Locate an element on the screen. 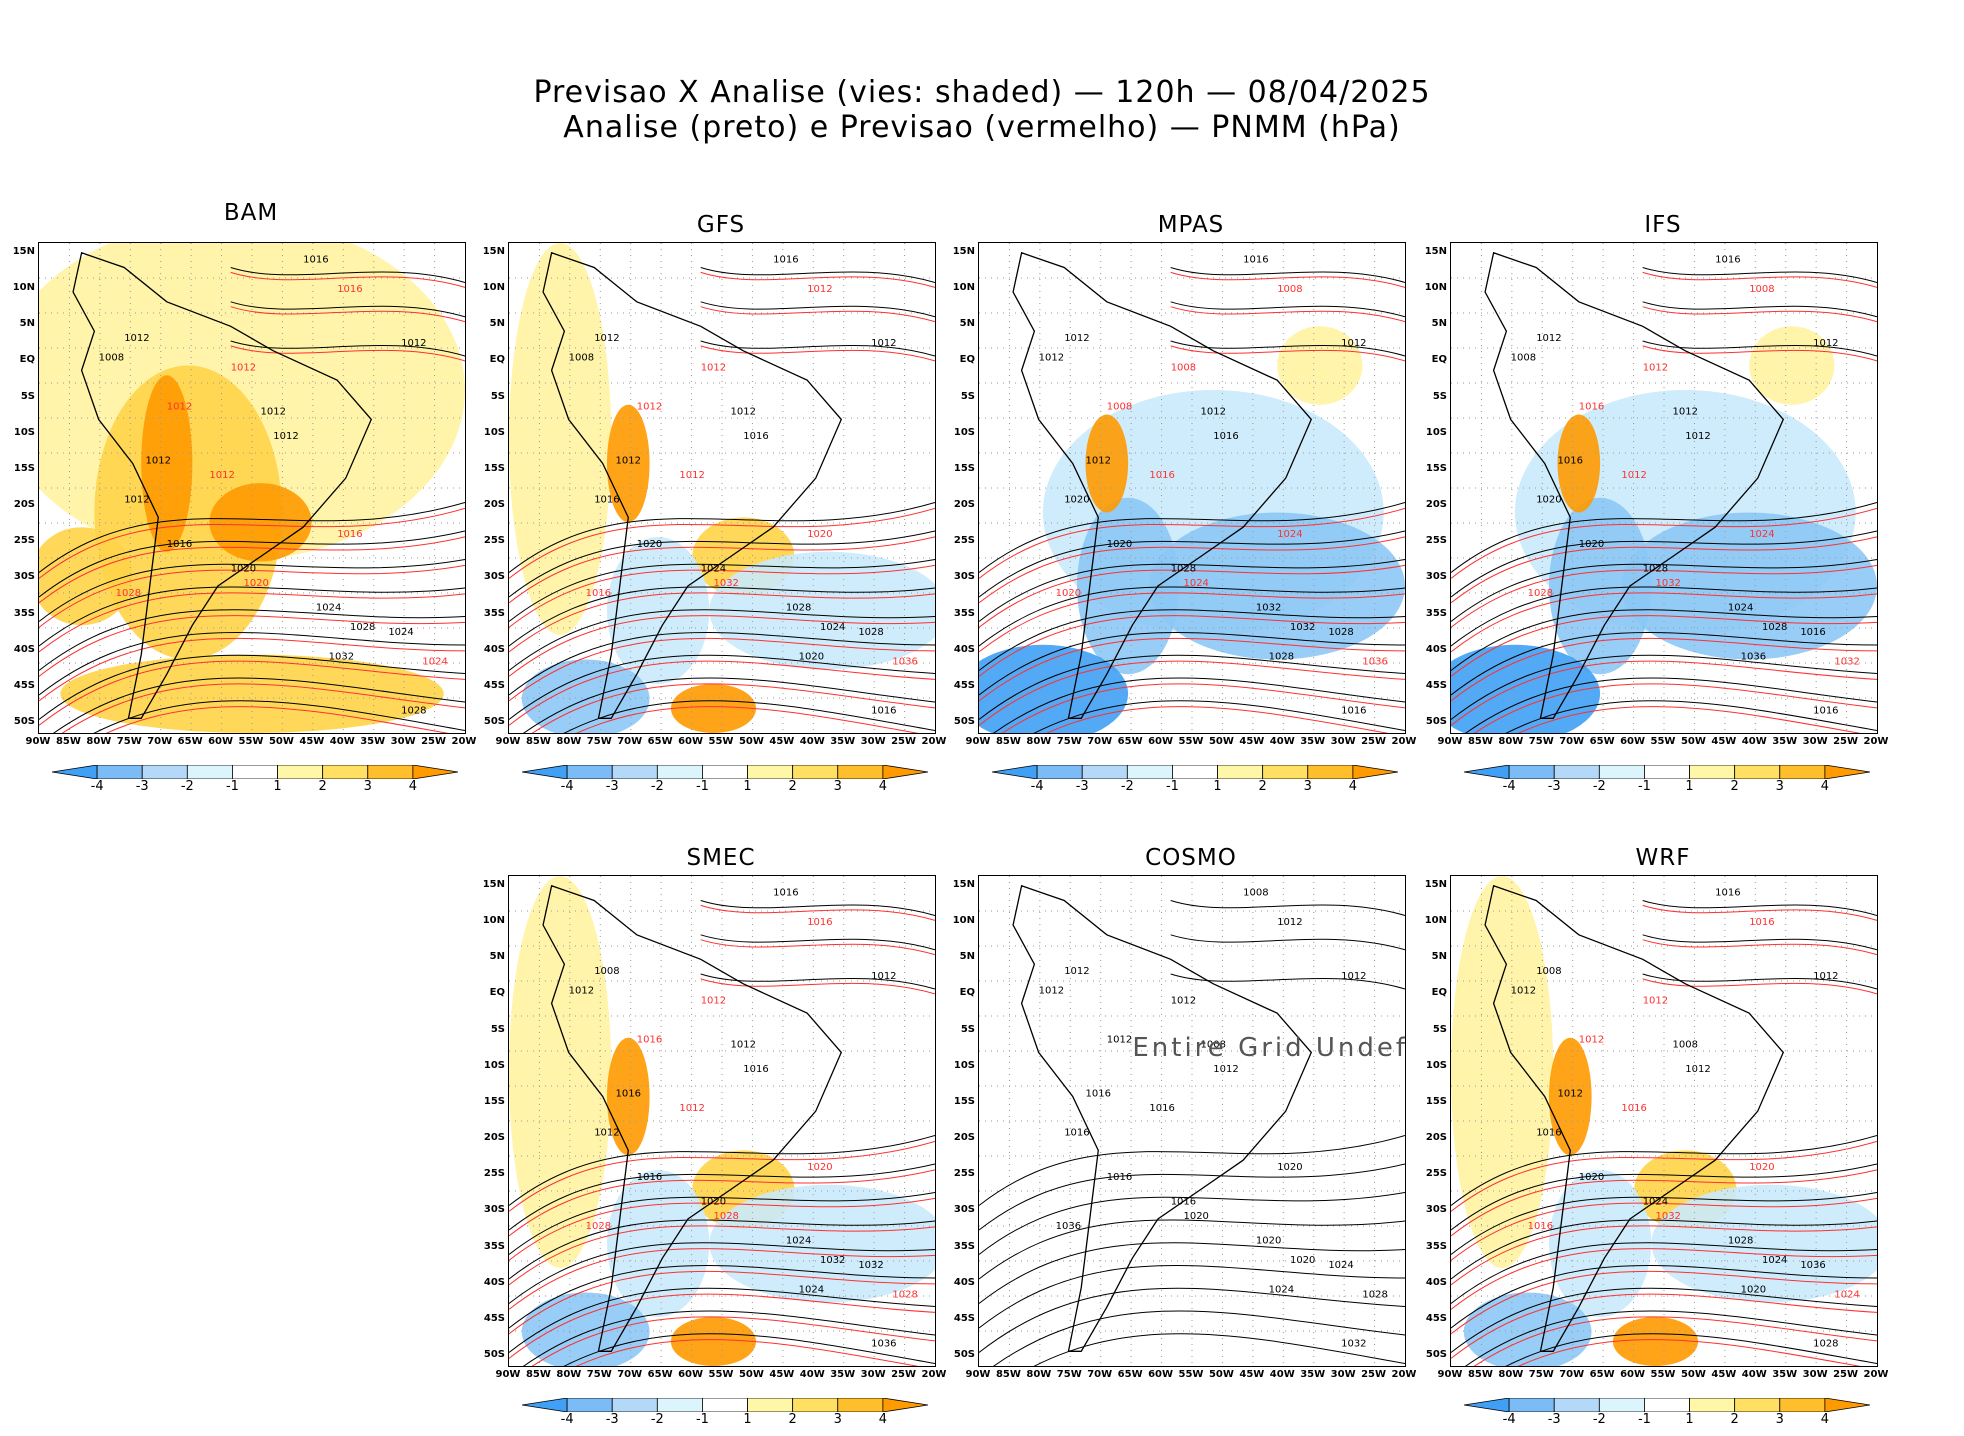 The height and width of the screenshot is (1436, 1964). colorbar-tick-label: -1 is located at coordinates (1644, 786).